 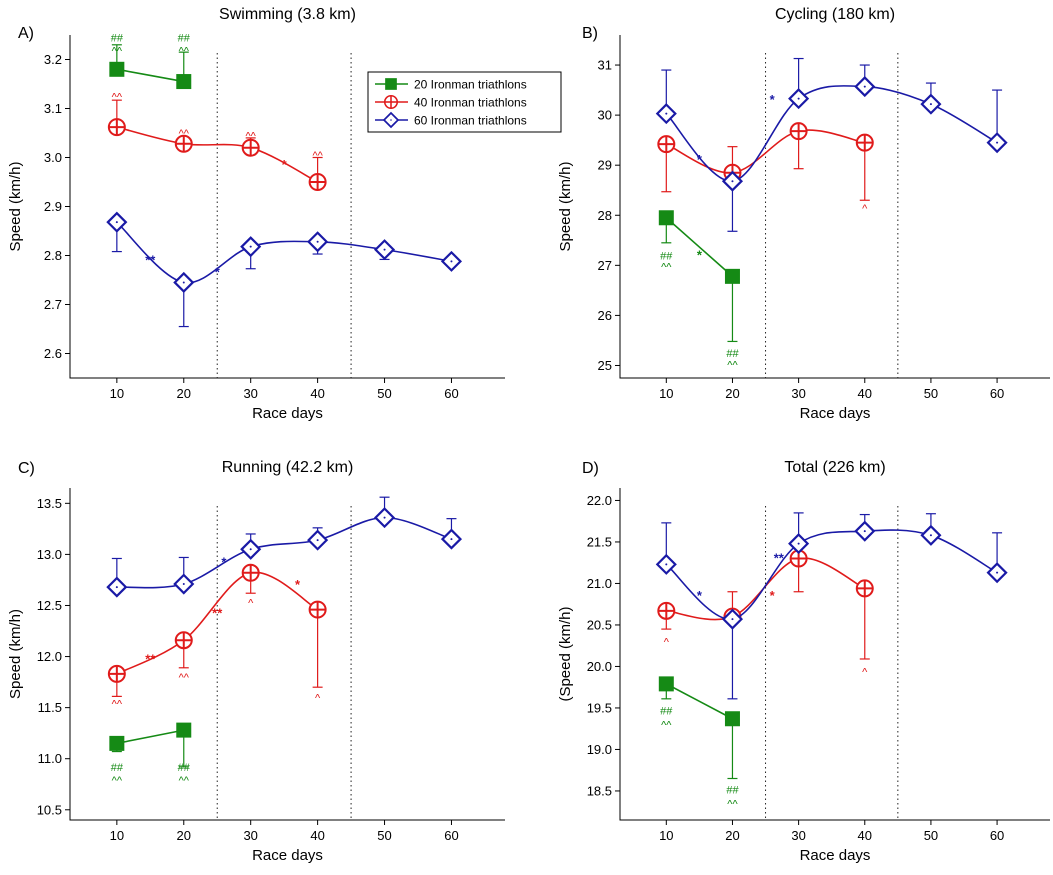 What do you see at coordinates (49, 503) in the screenshot?
I see `y-tick-label: 13.5` at bounding box center [49, 503].